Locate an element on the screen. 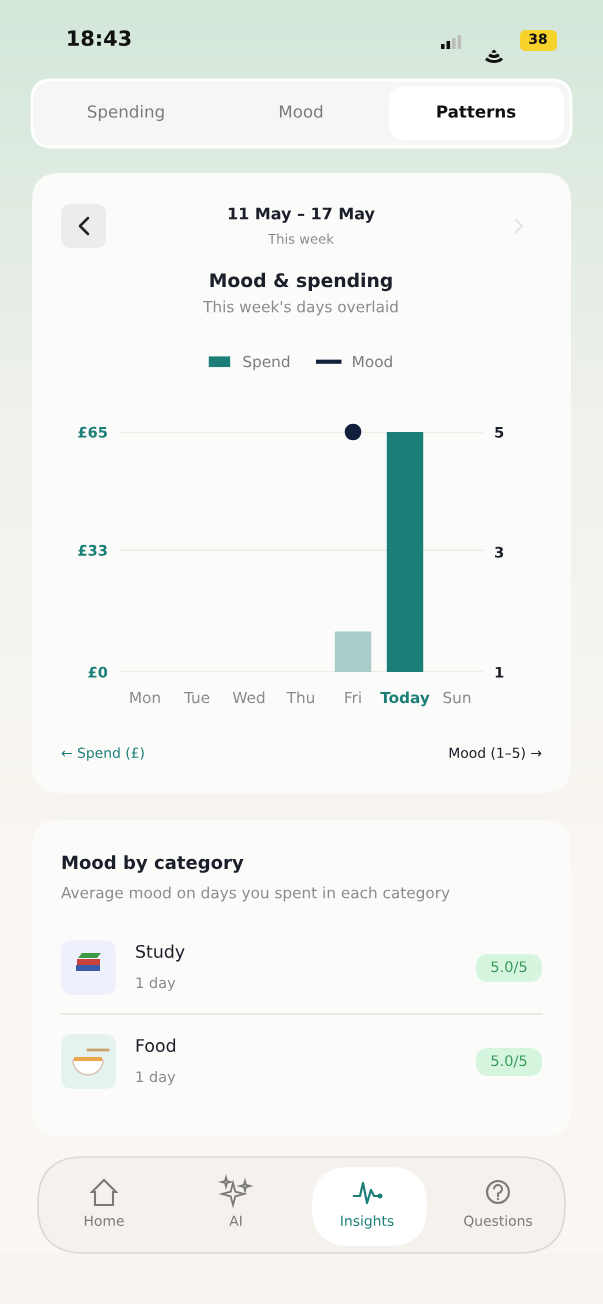  y2-tick-label: 3 is located at coordinates (499, 552).